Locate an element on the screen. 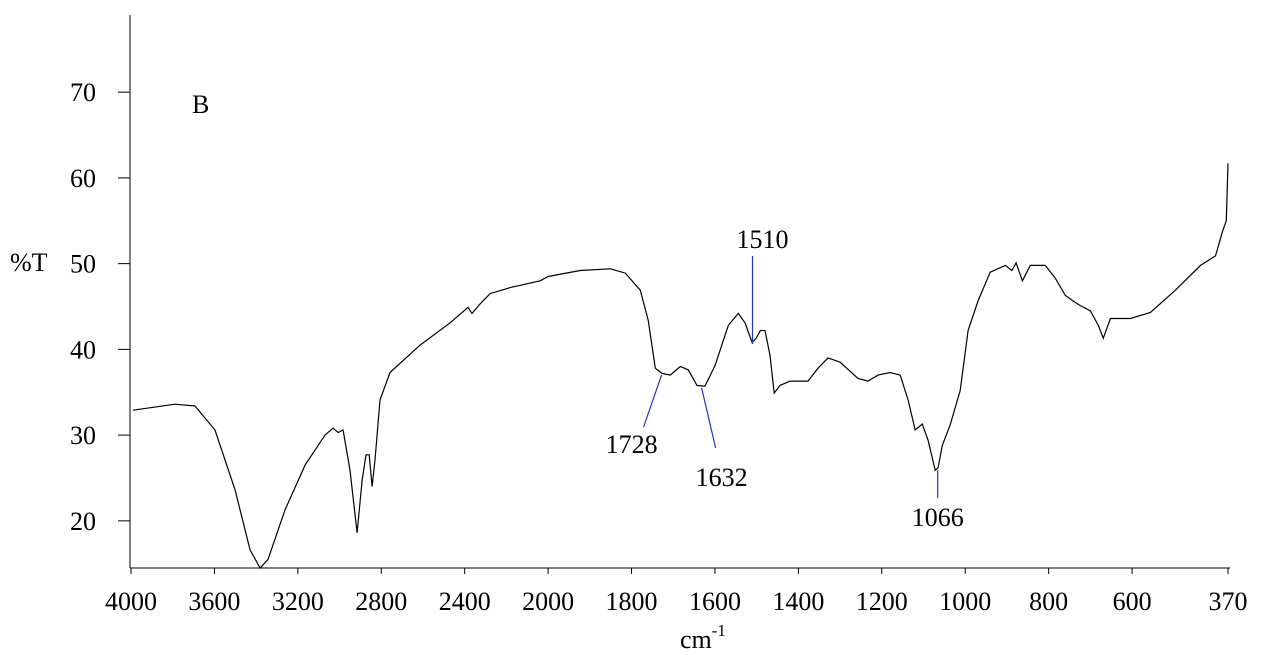 The height and width of the screenshot is (655, 1264). x-axis-label: cm-1 is located at coordinates (703, 637).